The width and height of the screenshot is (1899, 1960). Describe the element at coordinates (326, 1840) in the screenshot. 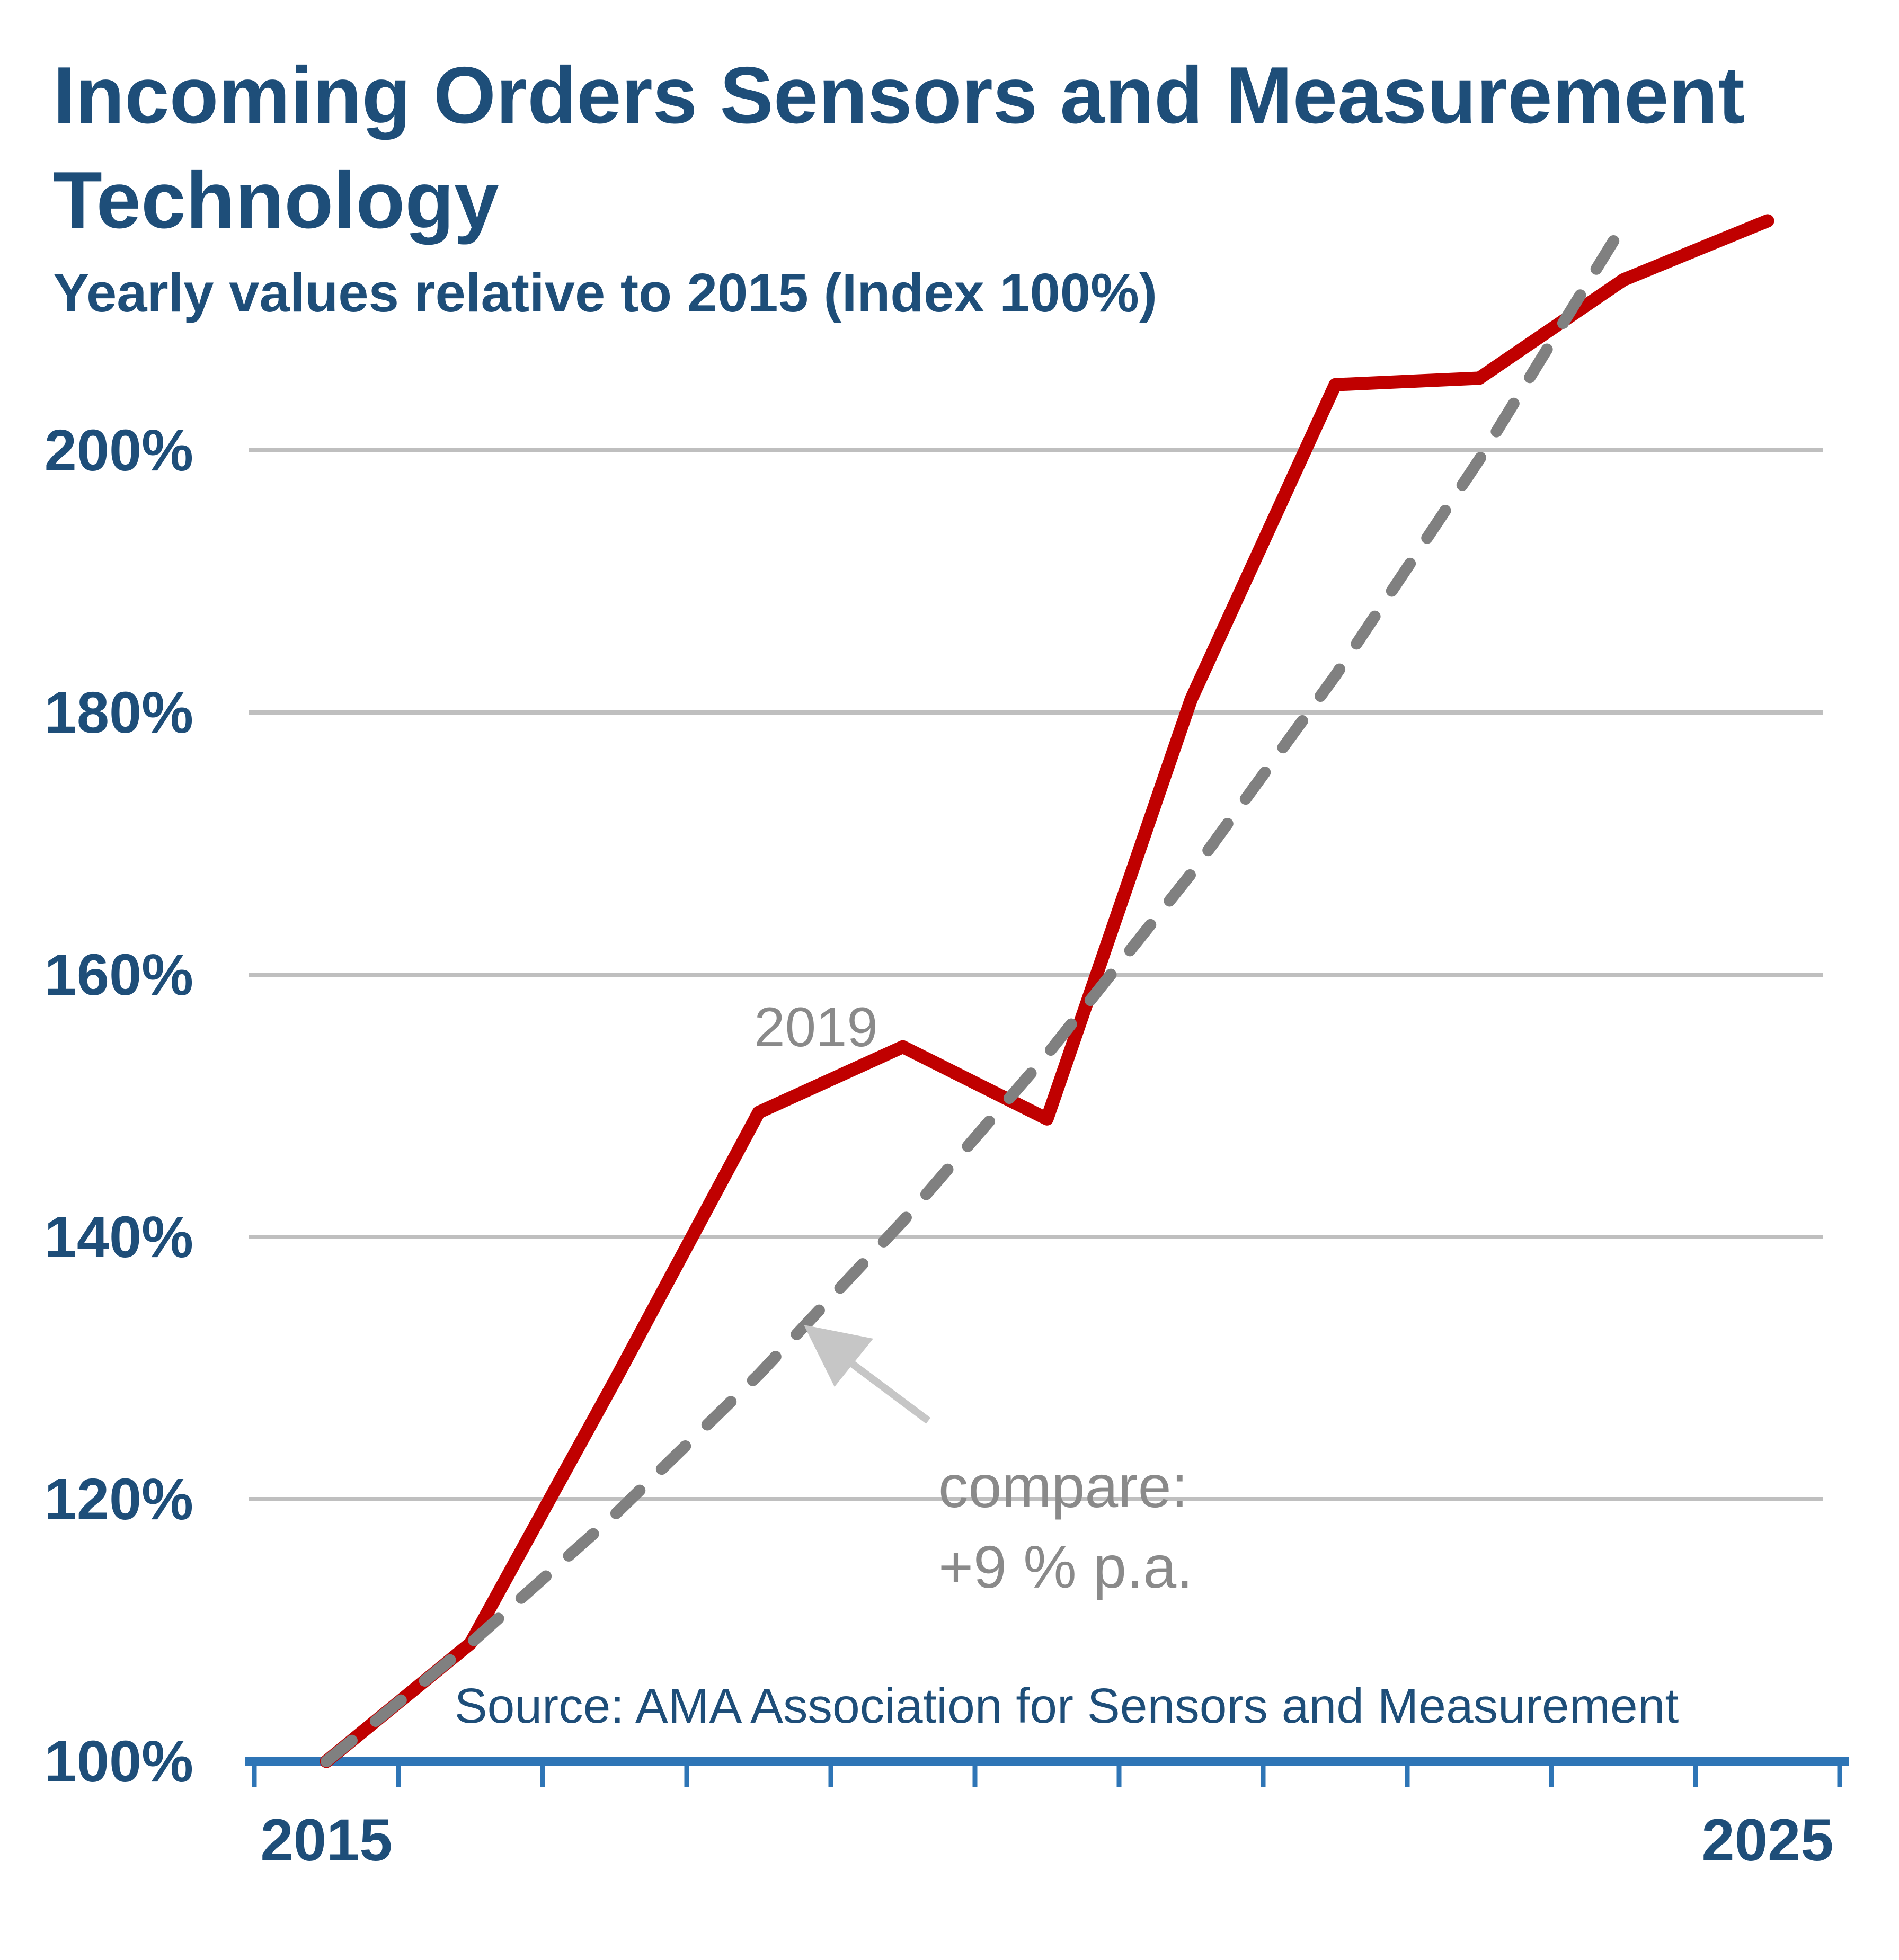

I see `x-label-start: 2015` at that location.